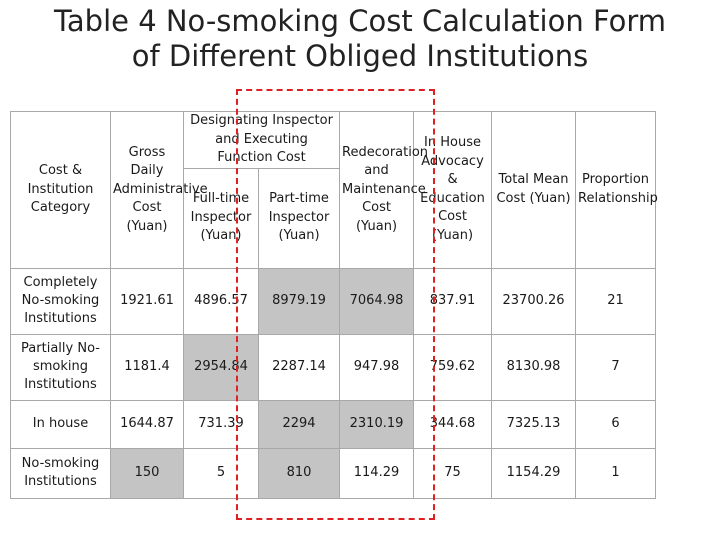 The image size is (720, 540). Describe the element at coordinates (453, 301) in the screenshot. I see `cell-advocacy: 837.91` at that location.